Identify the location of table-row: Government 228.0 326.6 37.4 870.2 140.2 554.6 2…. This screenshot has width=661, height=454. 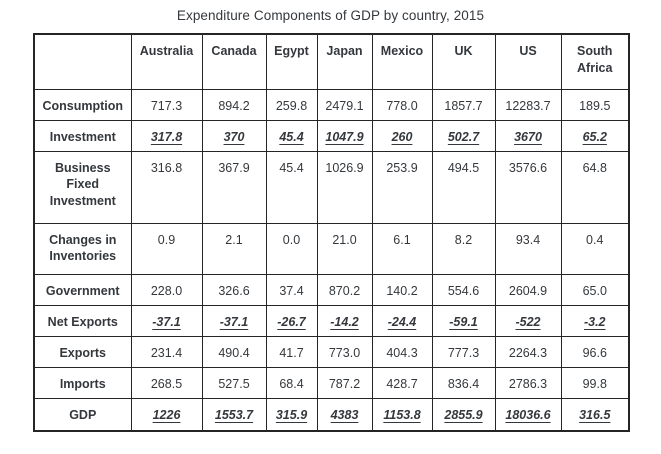
(331, 289).